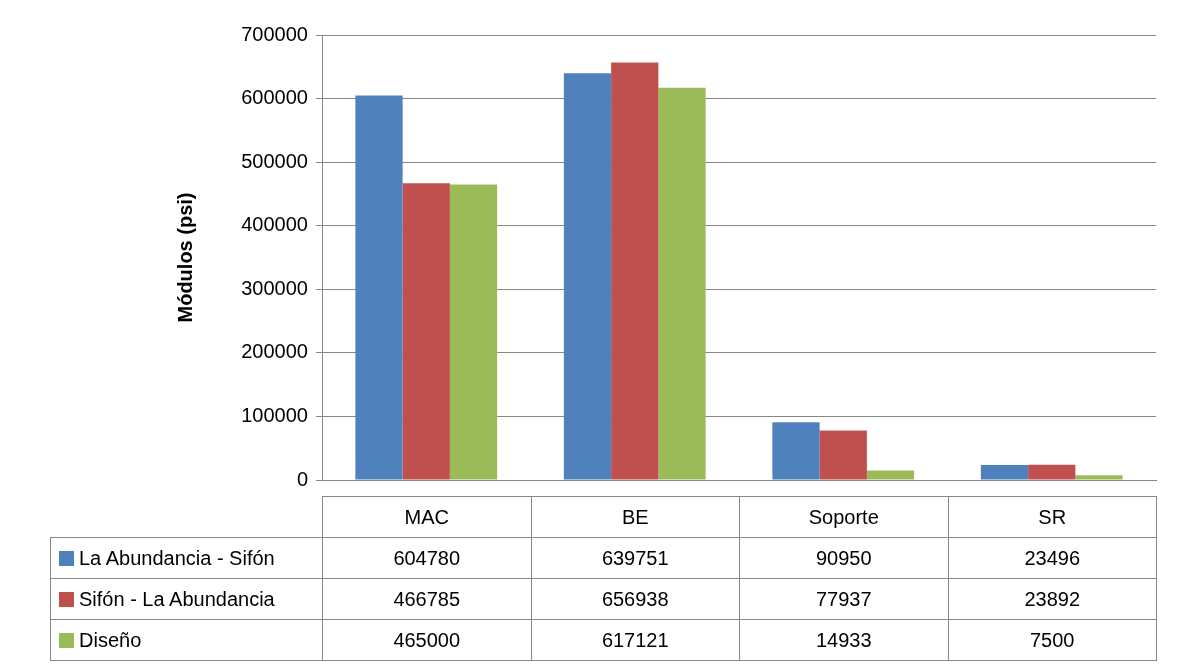 The image size is (1177, 671). Describe the element at coordinates (1052, 640) in the screenshot. I see `data-label: 7500` at that location.